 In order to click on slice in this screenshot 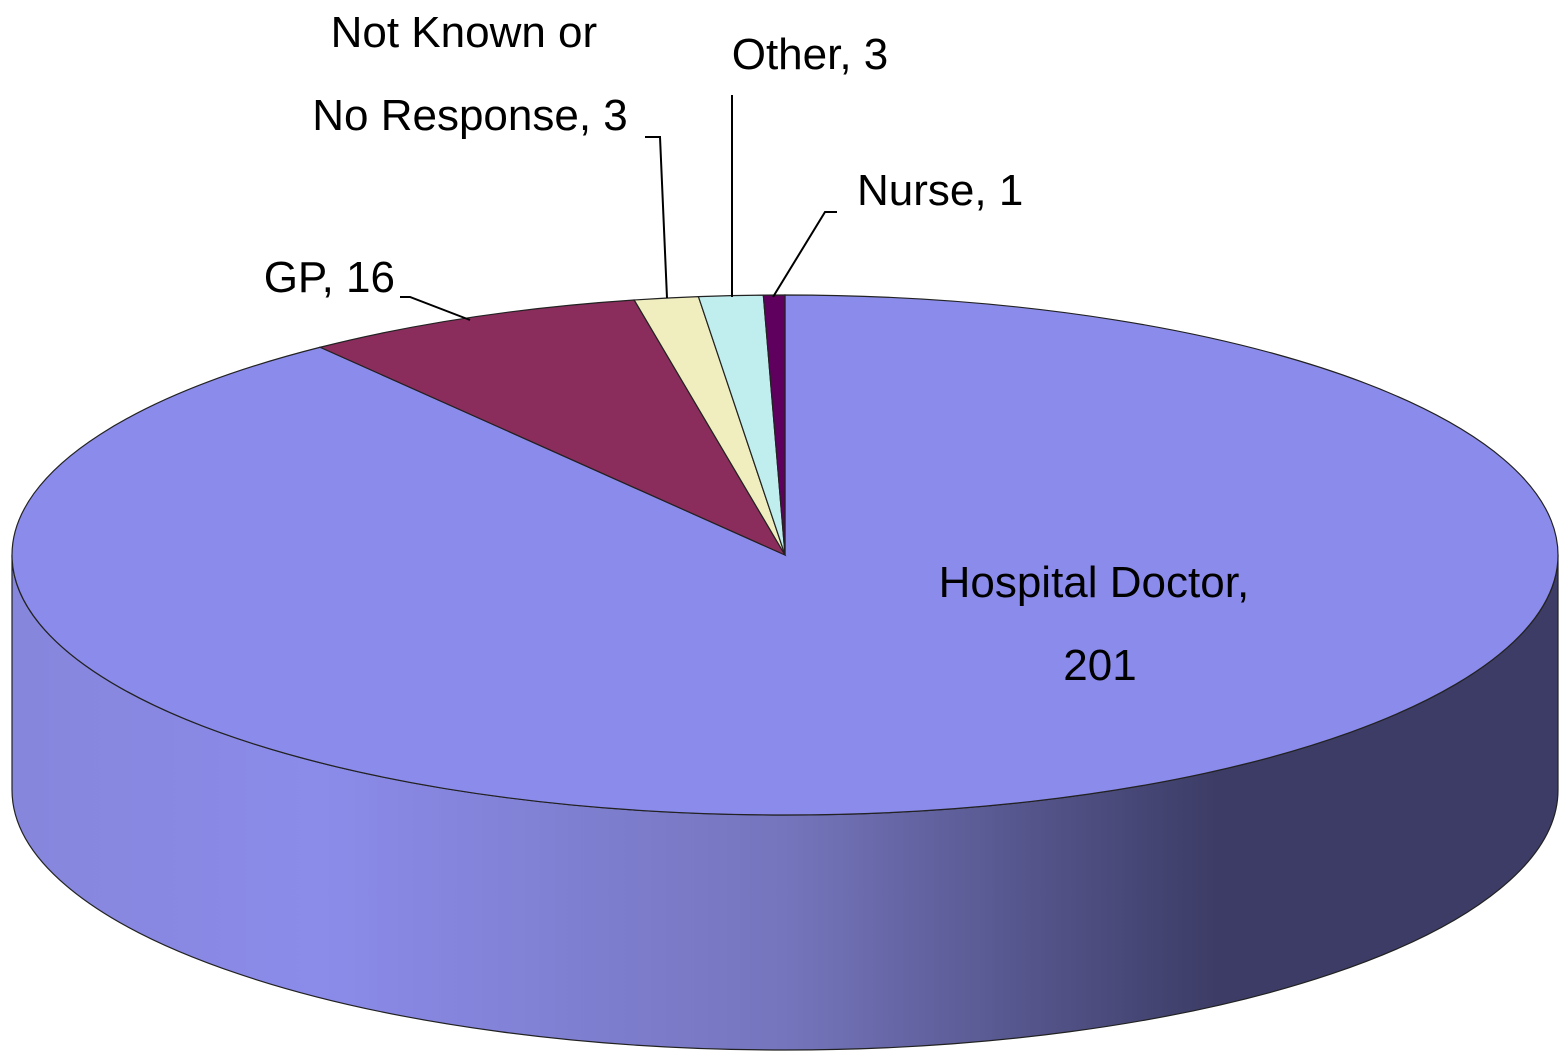, I will do `click(552, 428)`.